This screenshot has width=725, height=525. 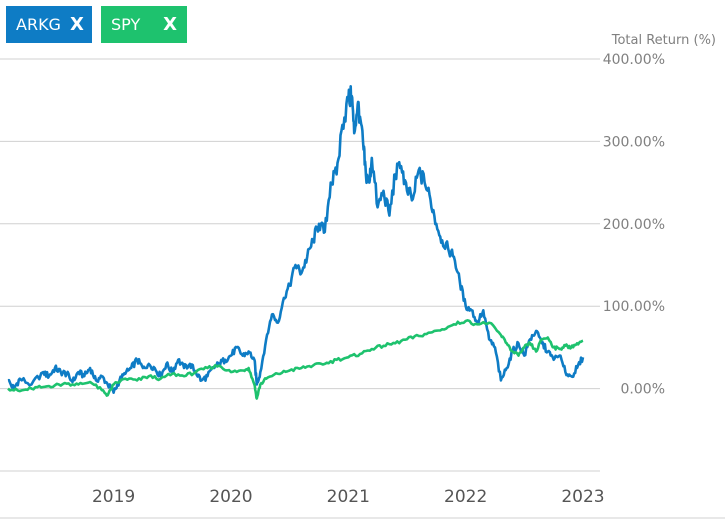 I want to click on y-tick-label: 400.00%, so click(x=634, y=60).